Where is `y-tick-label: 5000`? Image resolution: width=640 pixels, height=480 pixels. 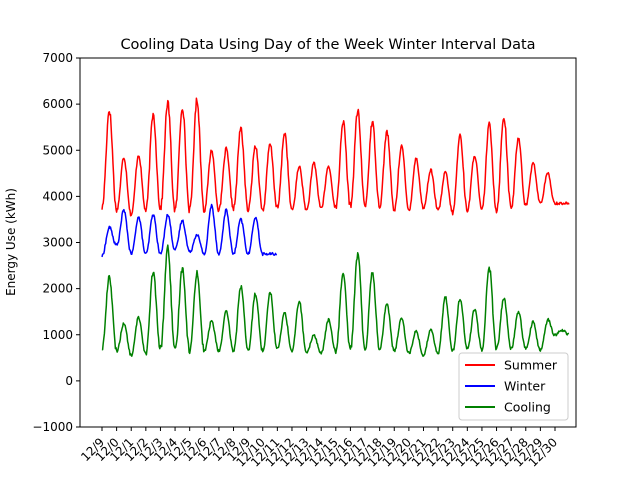 y-tick-label: 5000 is located at coordinates (57, 150).